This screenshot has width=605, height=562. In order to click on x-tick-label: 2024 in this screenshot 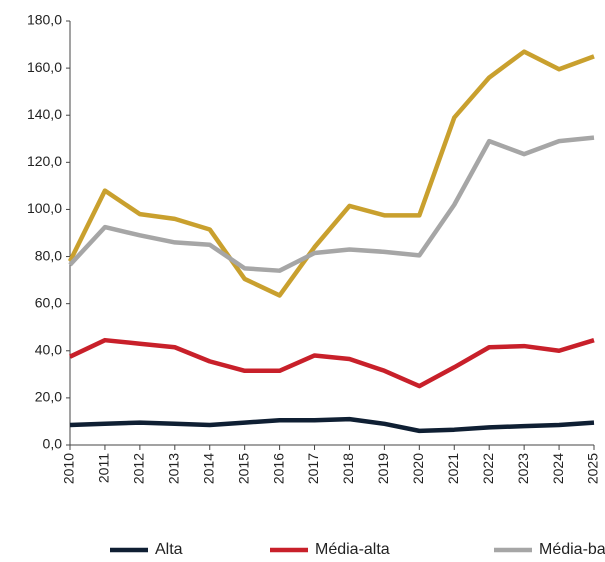, I will do `click(558, 468)`.